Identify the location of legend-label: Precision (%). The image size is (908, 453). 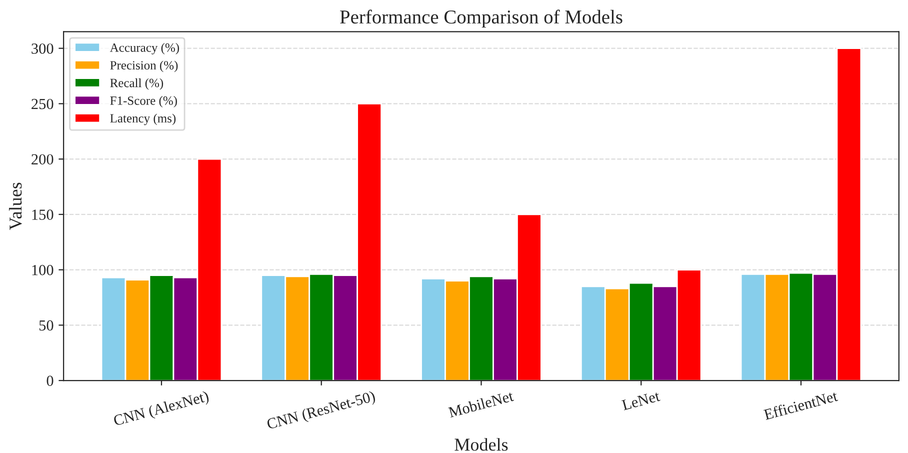
(144, 66).